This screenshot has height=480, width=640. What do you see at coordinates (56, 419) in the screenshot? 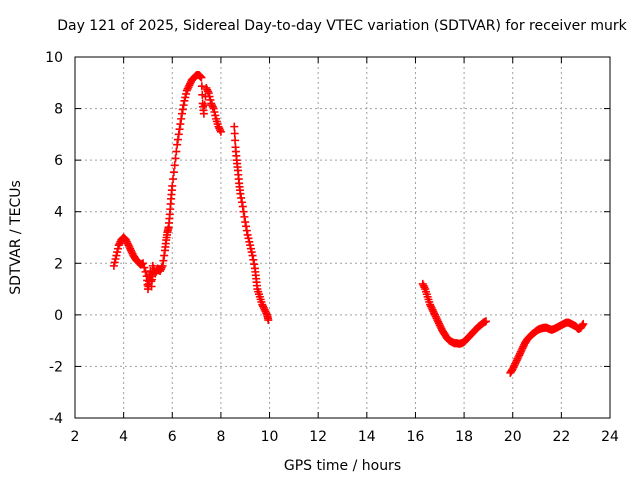
I see `y-tick-label: -4` at bounding box center [56, 419].